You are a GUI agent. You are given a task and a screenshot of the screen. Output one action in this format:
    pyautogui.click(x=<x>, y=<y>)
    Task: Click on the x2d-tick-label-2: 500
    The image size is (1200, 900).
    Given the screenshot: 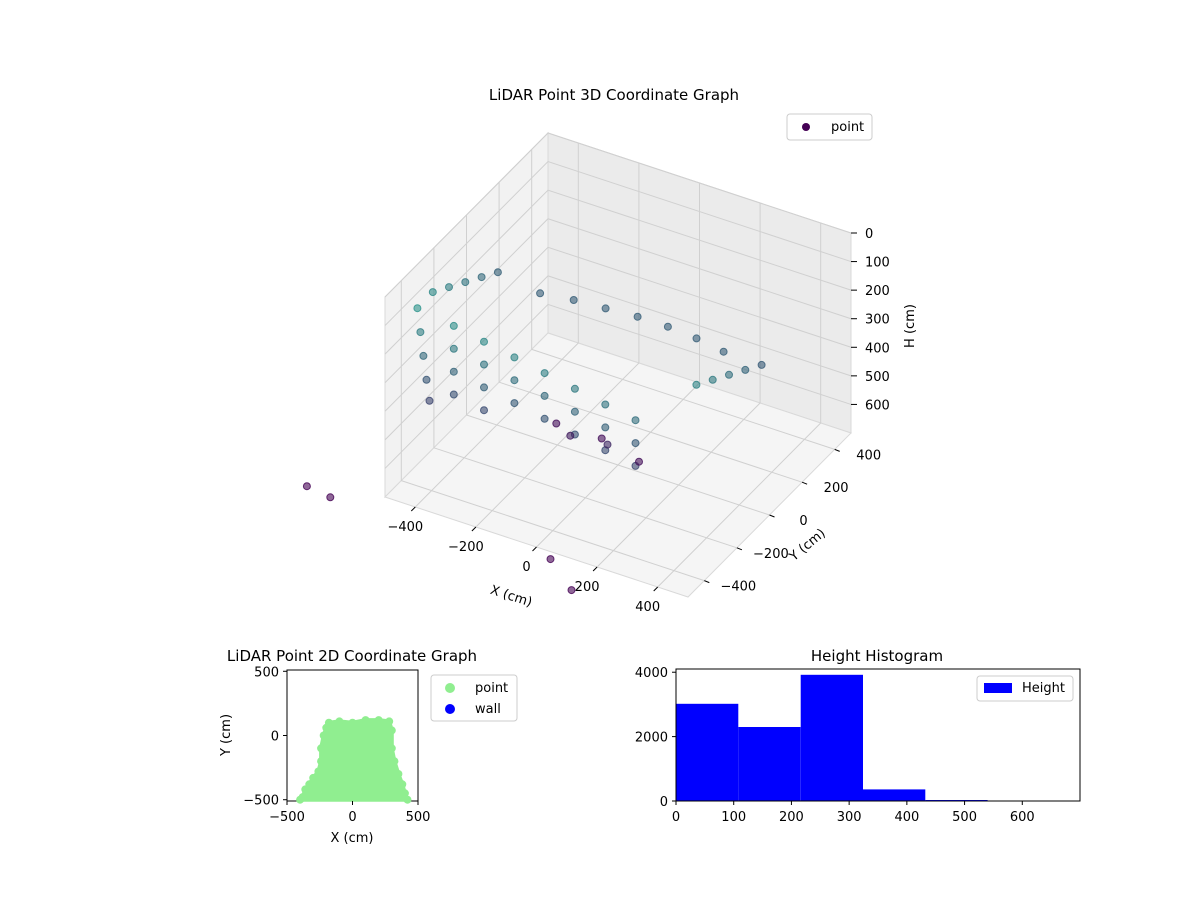 What is the action you would take?
    pyautogui.click(x=418, y=817)
    